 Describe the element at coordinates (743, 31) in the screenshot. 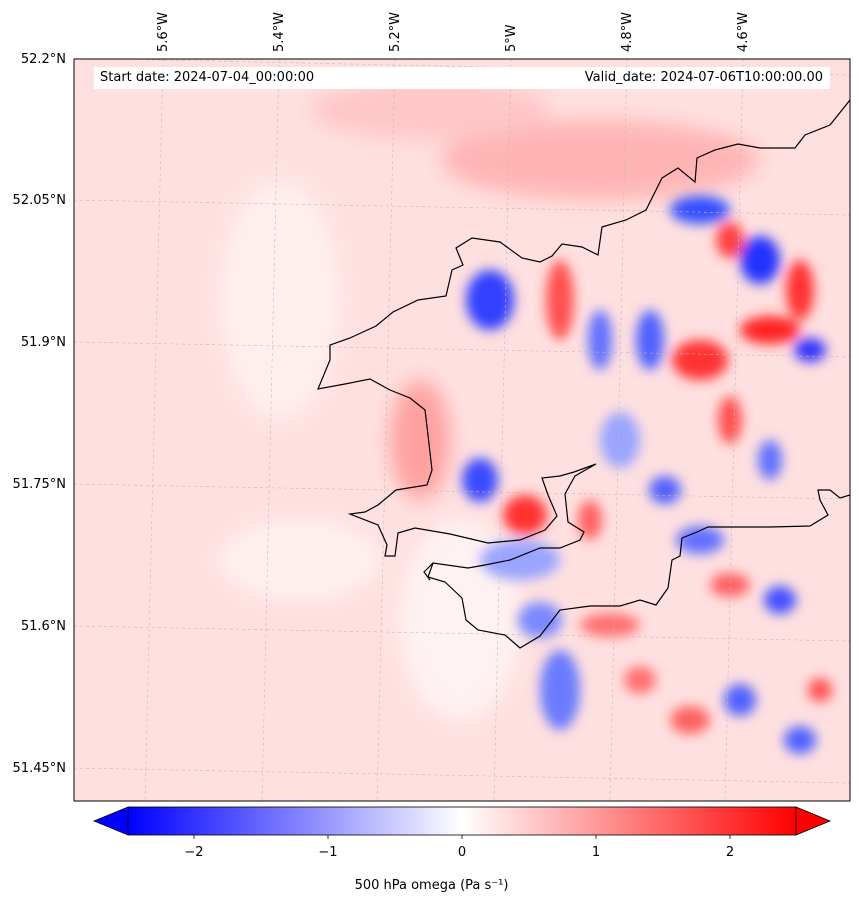

I see `lon-tick-label: 4.6°W` at that location.